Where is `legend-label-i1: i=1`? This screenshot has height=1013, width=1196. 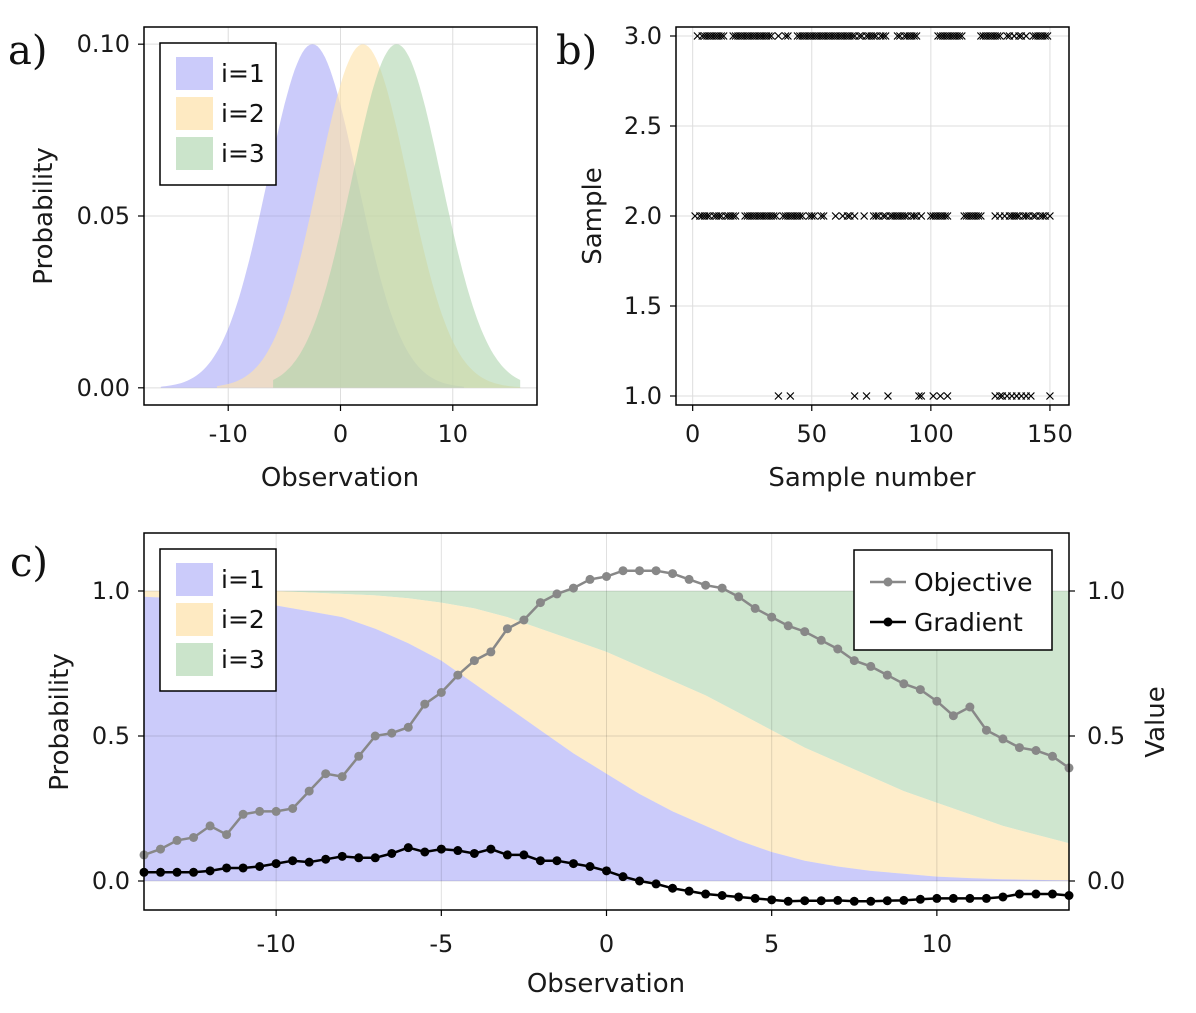 legend-label-i1: i=1 is located at coordinates (243, 73).